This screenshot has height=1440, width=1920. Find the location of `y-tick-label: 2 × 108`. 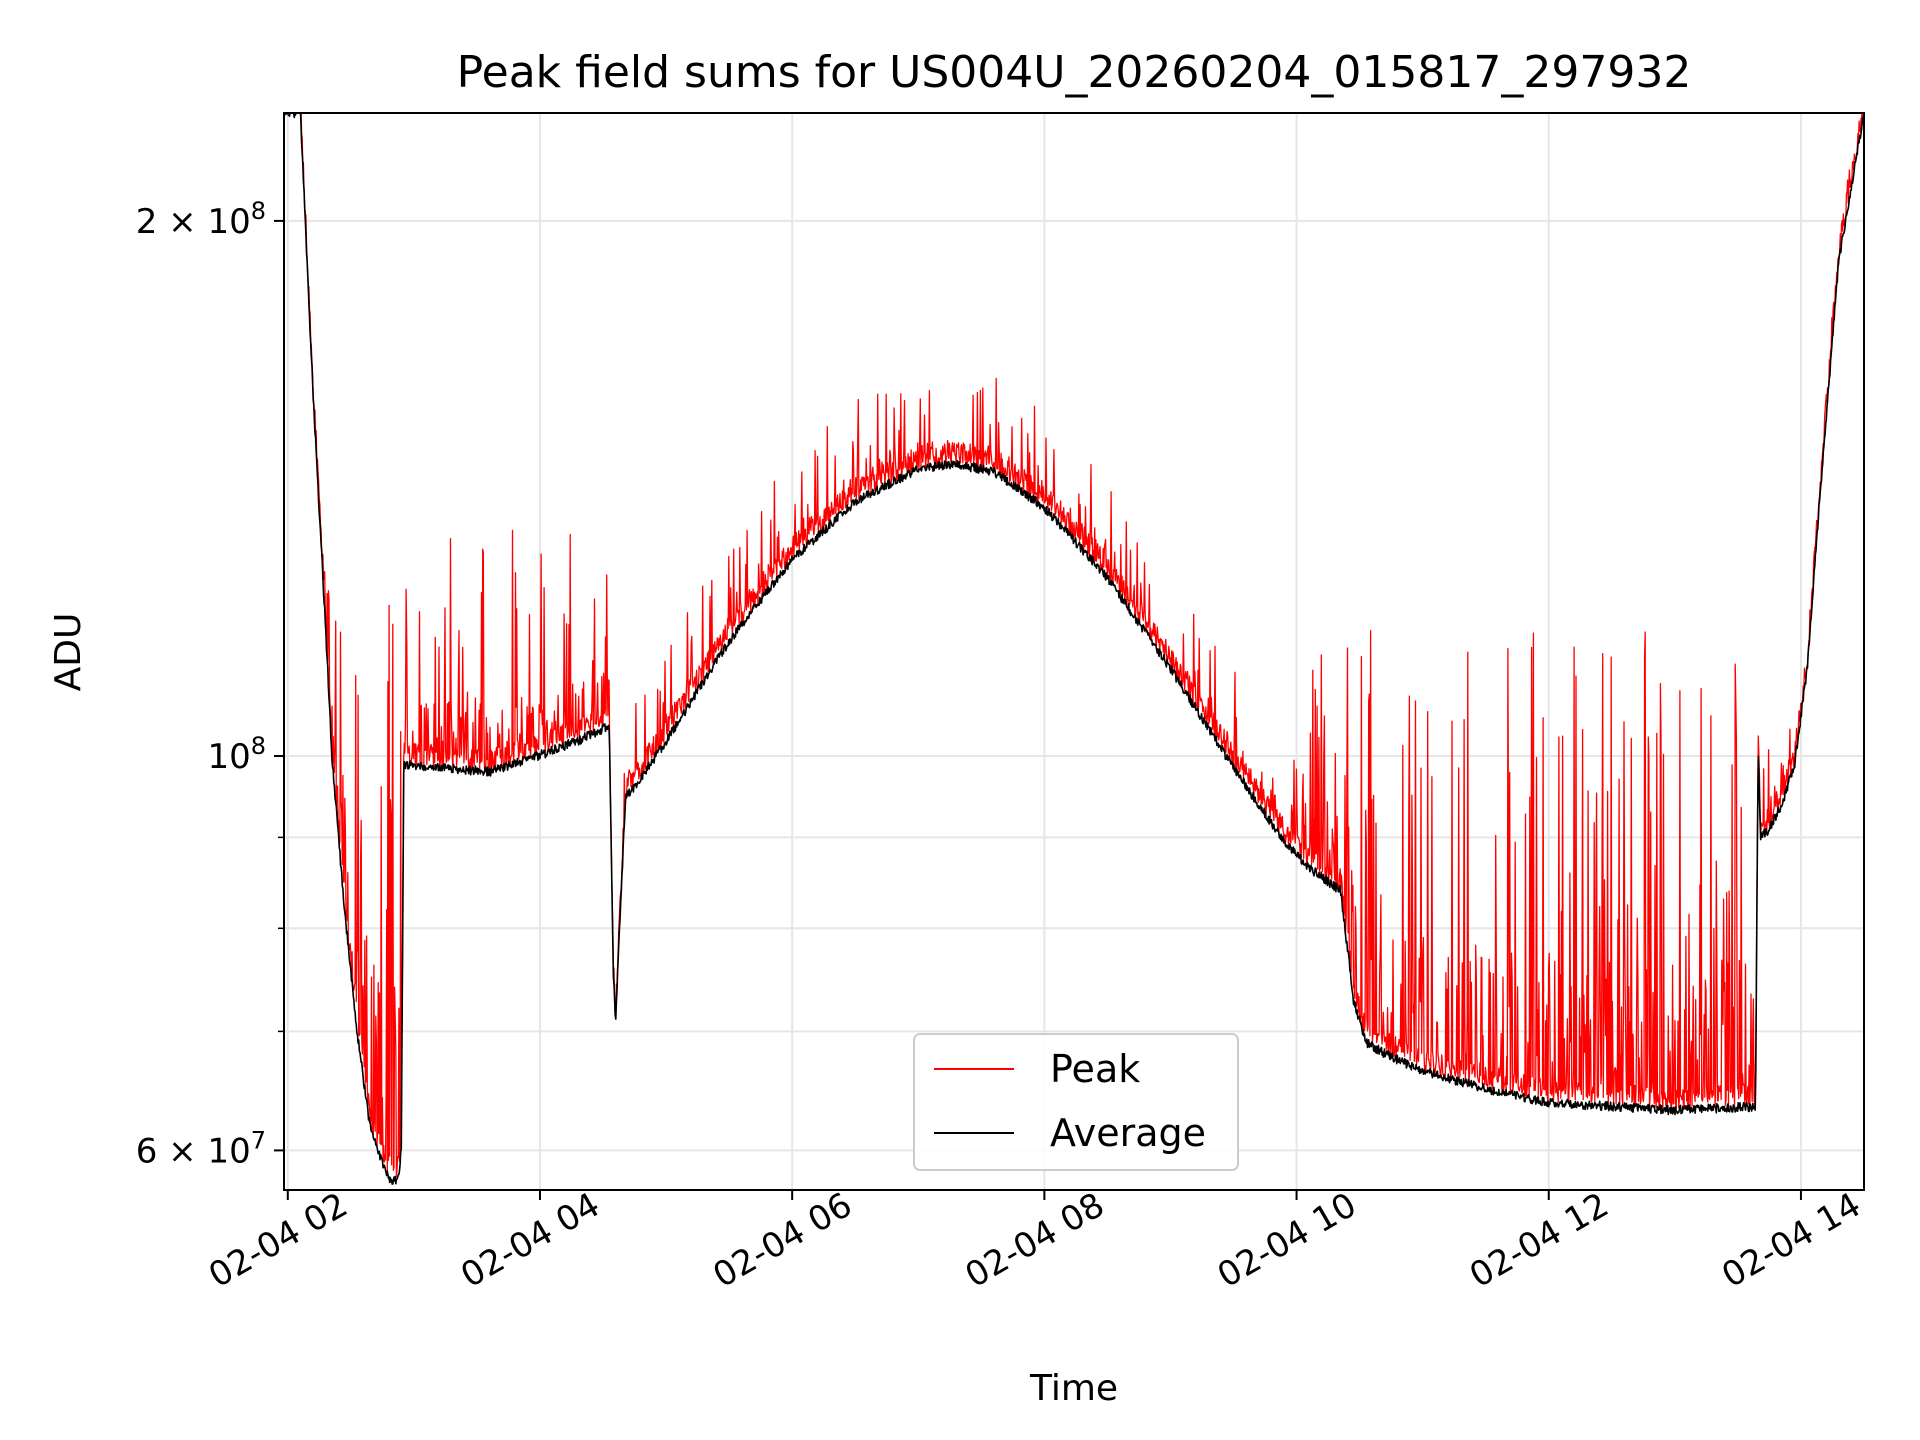

y-tick-label: 2 × 108 is located at coordinates (201, 219).